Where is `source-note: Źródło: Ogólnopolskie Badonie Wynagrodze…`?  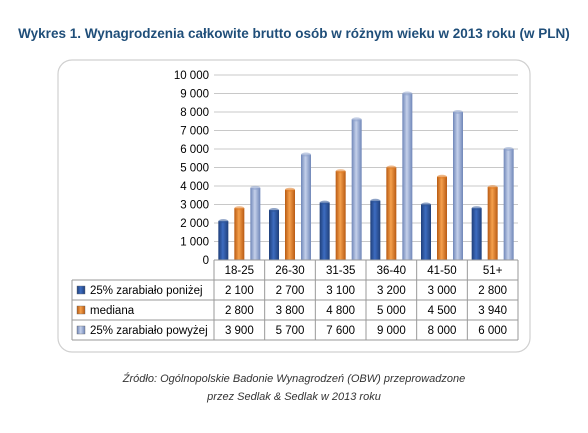
source-note: Źródło: Ogólnopolskie Badonie Wynagrodze… is located at coordinates (294, 388).